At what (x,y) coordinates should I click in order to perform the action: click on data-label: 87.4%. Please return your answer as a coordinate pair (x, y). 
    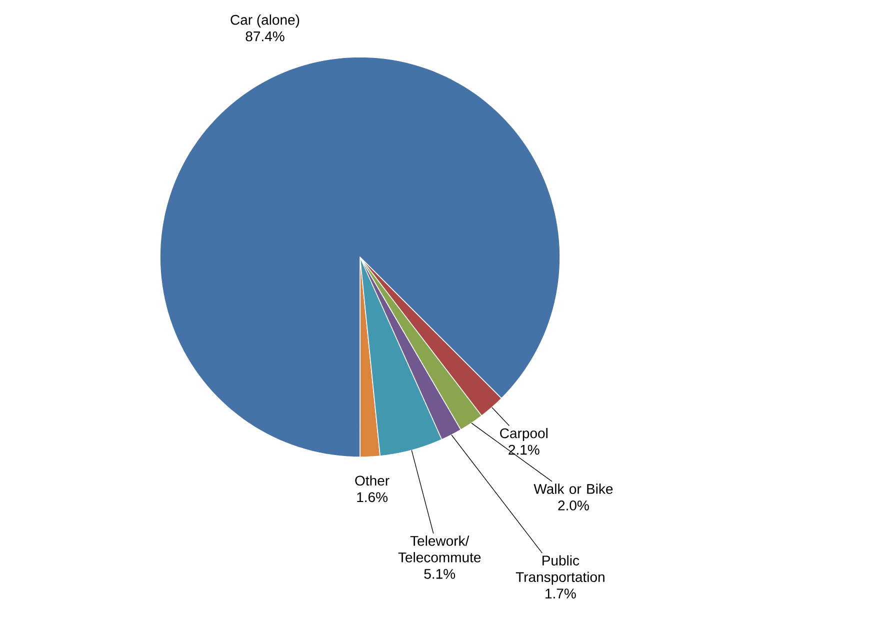
    Looking at the image, I should click on (265, 36).